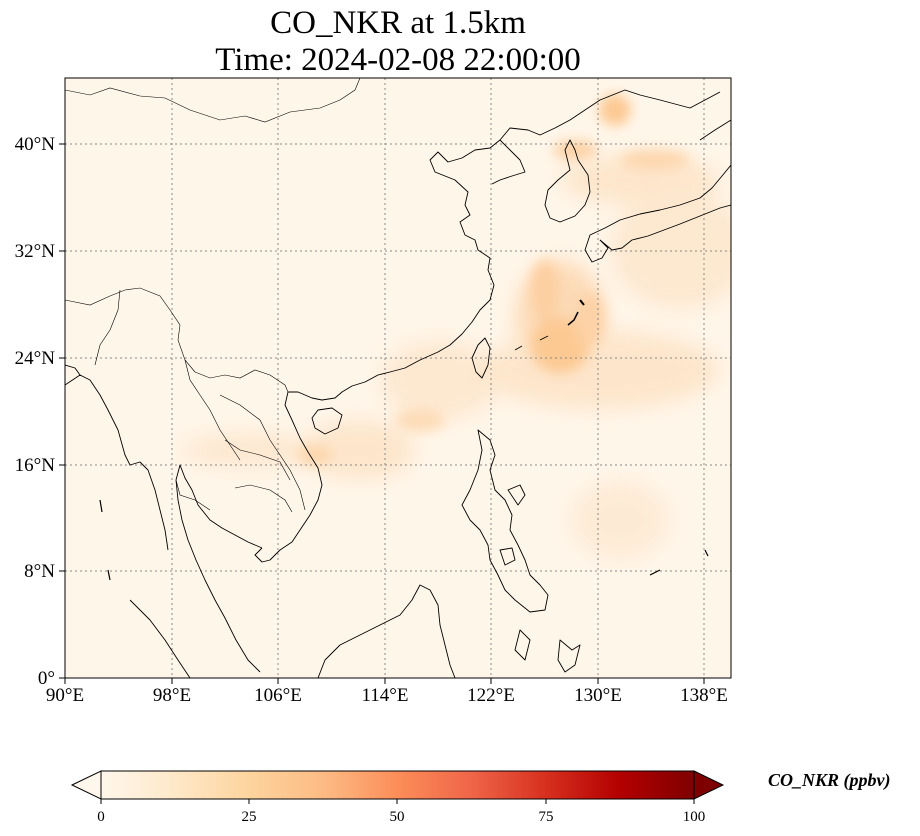  I want to click on lat-tick-label: 32°N, so click(35, 251).